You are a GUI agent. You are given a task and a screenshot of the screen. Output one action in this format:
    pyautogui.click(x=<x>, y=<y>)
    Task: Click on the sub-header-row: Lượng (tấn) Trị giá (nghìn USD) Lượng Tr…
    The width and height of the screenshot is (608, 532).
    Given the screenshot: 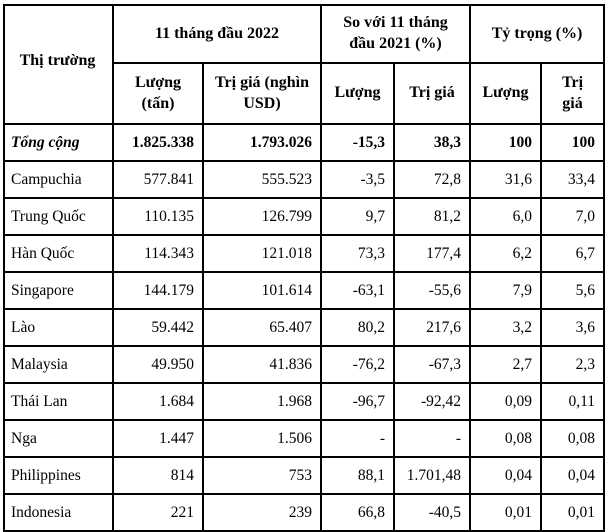 What is the action you would take?
    pyautogui.click(x=305, y=93)
    